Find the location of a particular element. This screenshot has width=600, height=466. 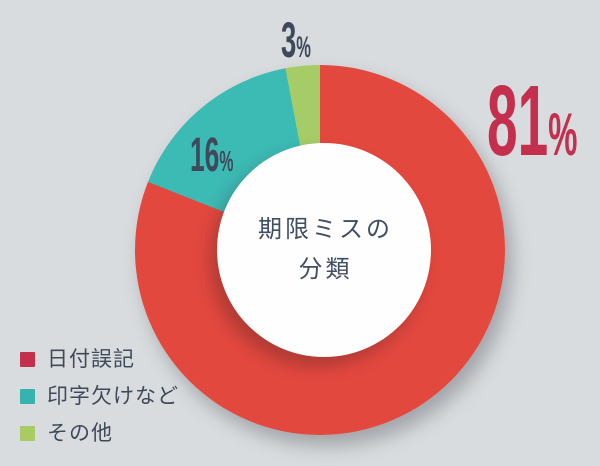

slice-label-print-missing: 16% is located at coordinates (229, 156).